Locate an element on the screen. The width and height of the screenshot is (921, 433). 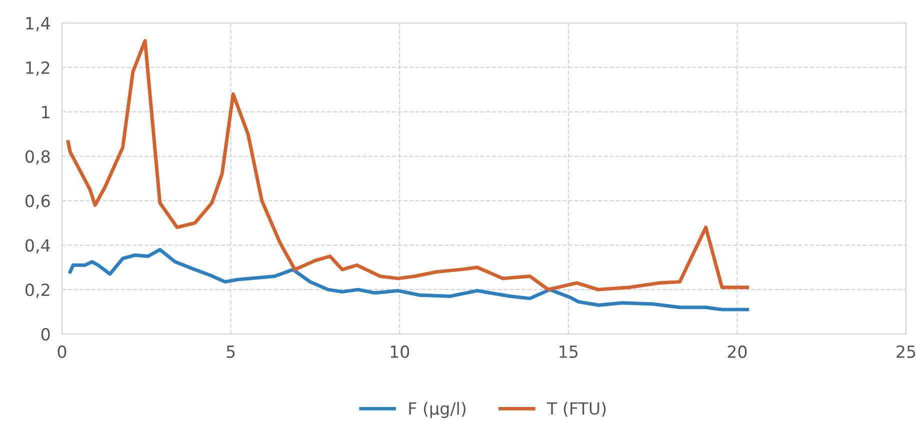
y-tick-label: 0,8 is located at coordinates (37, 157).